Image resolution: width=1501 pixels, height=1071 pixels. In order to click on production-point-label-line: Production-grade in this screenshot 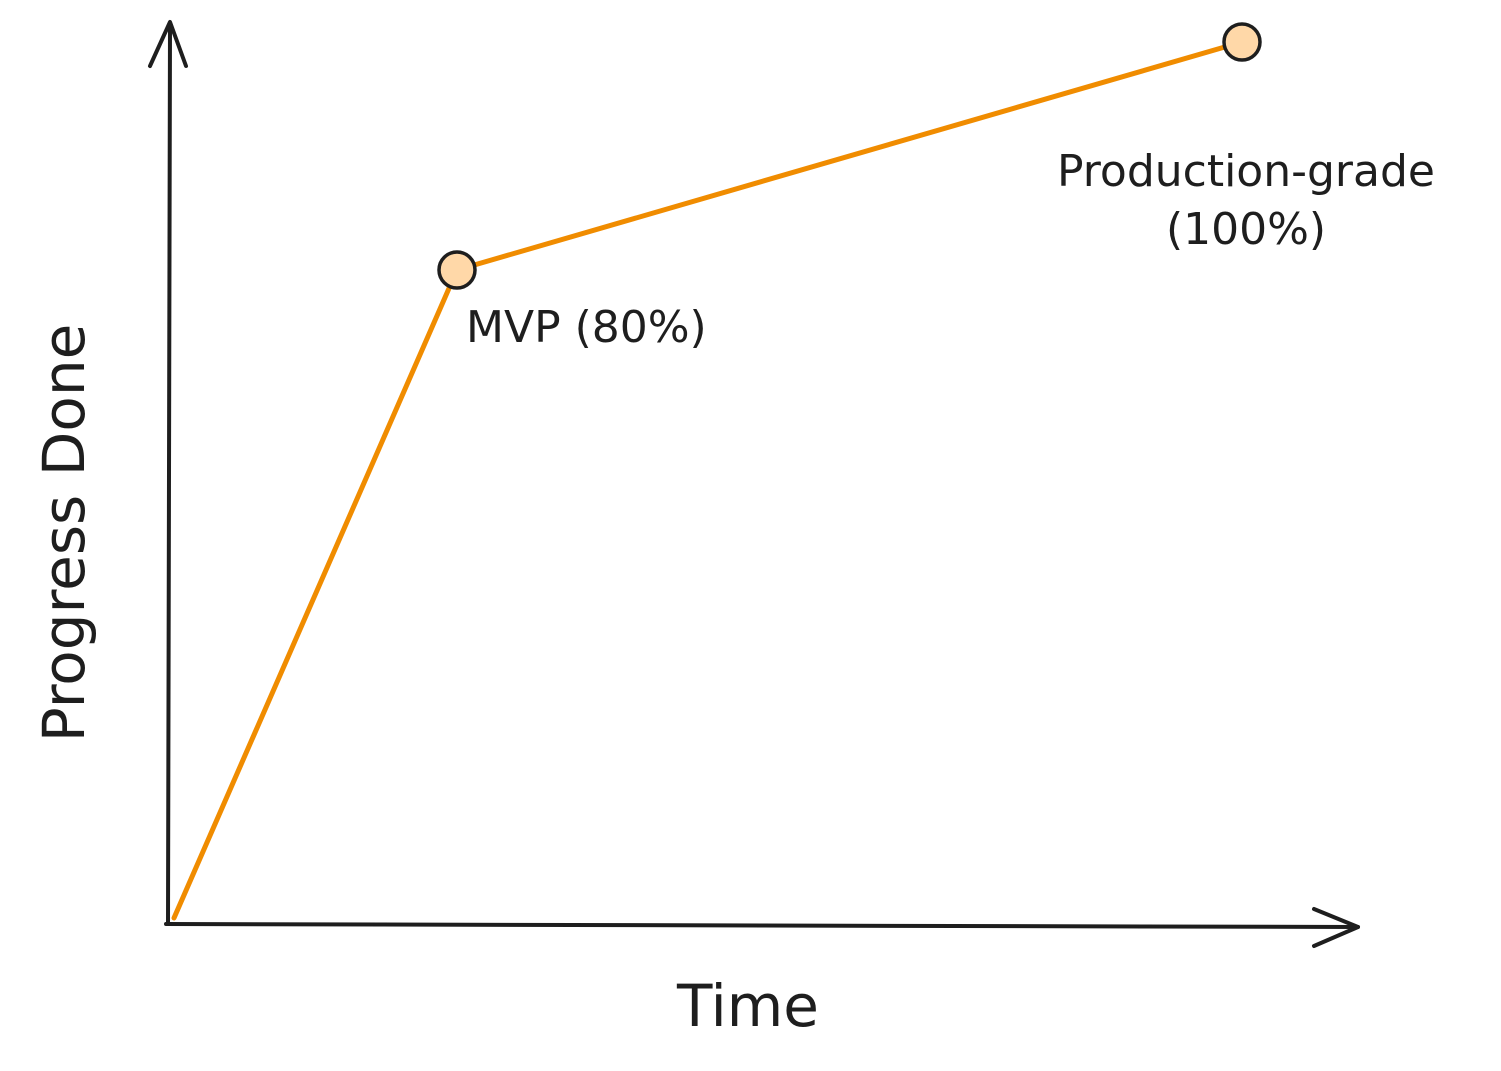, I will do `click(1246, 171)`.